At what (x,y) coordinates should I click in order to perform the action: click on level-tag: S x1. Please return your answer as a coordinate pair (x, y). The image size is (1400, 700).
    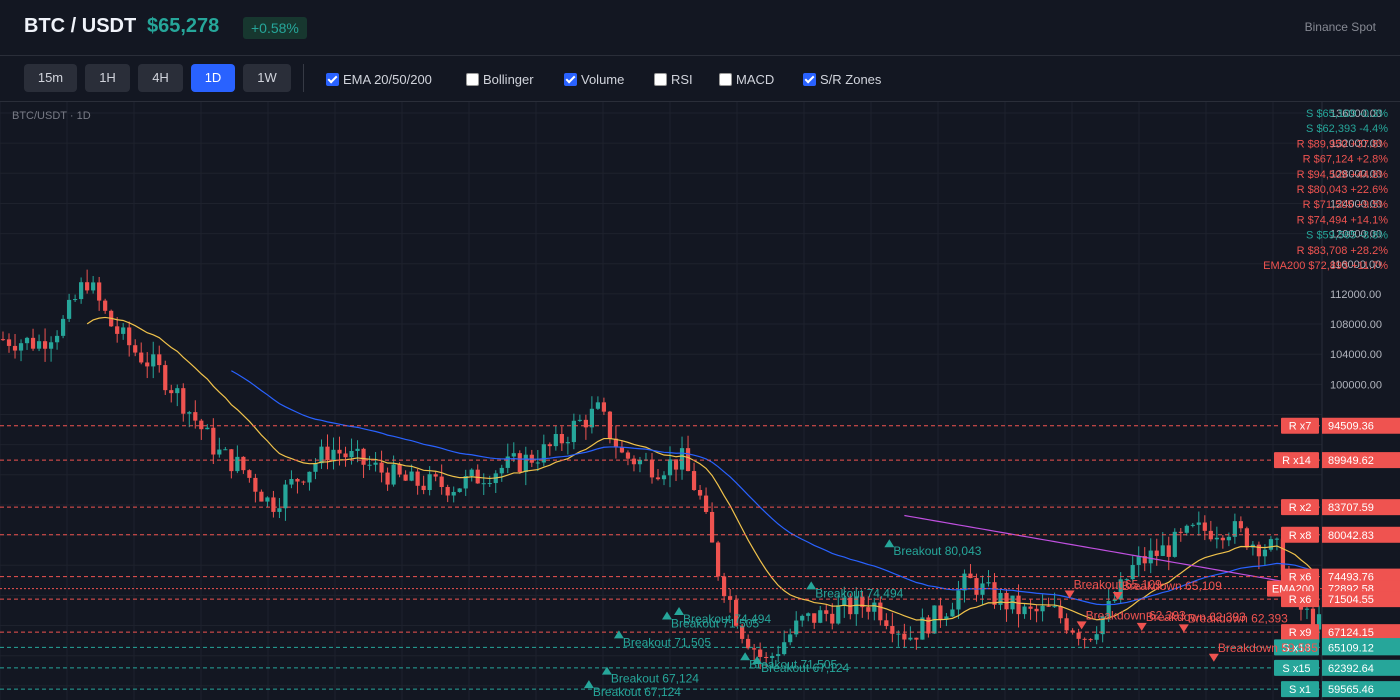
    Looking at the image, I should click on (1300, 690).